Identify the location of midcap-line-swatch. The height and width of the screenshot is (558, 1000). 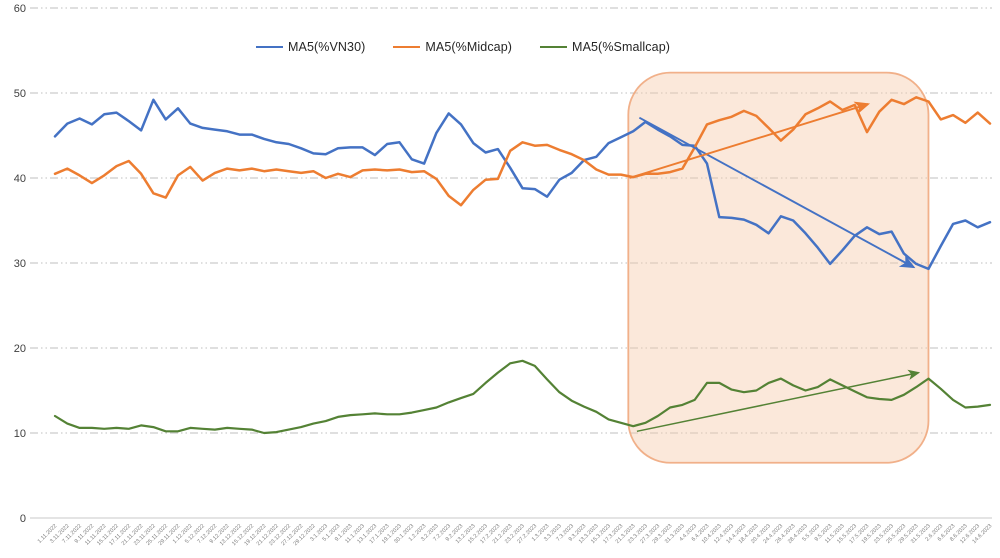
(407, 47).